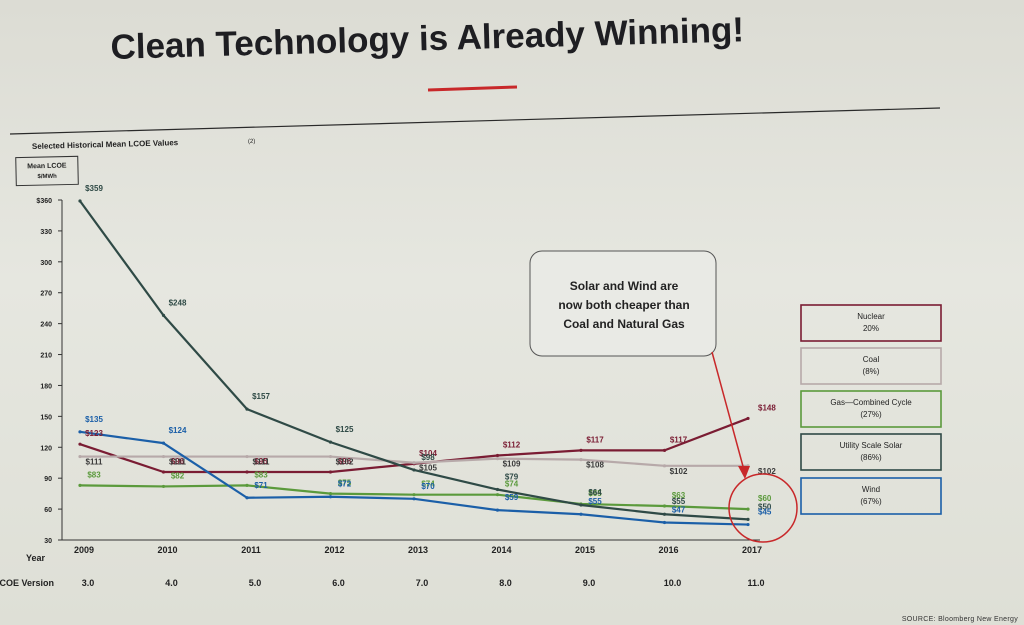 The width and height of the screenshot is (1024, 625). What do you see at coordinates (472, 88) in the screenshot?
I see `title-underline` at bounding box center [472, 88].